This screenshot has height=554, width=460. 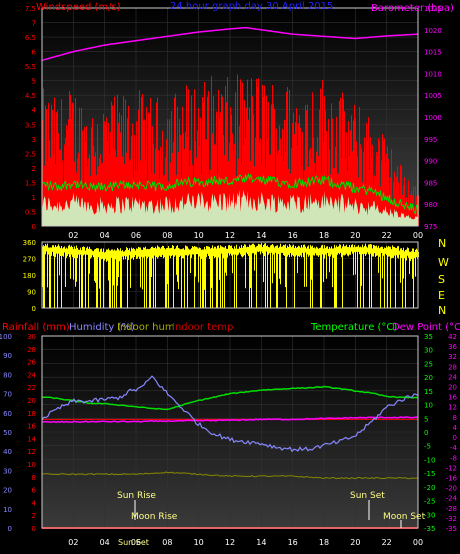 What do you see at coordinates (7, 414) in the screenshot?
I see `humidity-ytick: 60` at bounding box center [7, 414].